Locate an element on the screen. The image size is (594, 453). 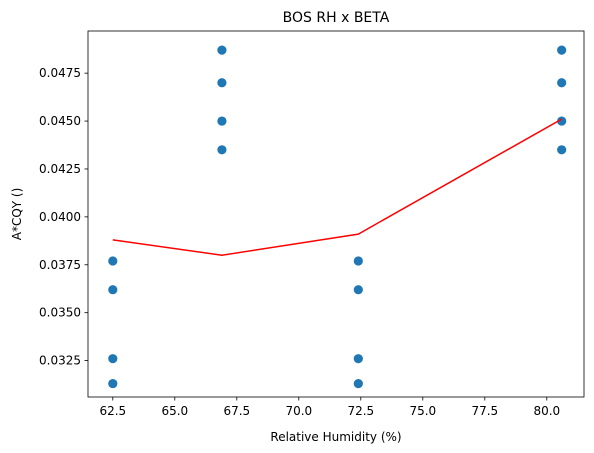
x-axis: 62.5 65.0 67.5 70.0 72.5 75.0 77.5 80.0 is located at coordinates (329, 407).